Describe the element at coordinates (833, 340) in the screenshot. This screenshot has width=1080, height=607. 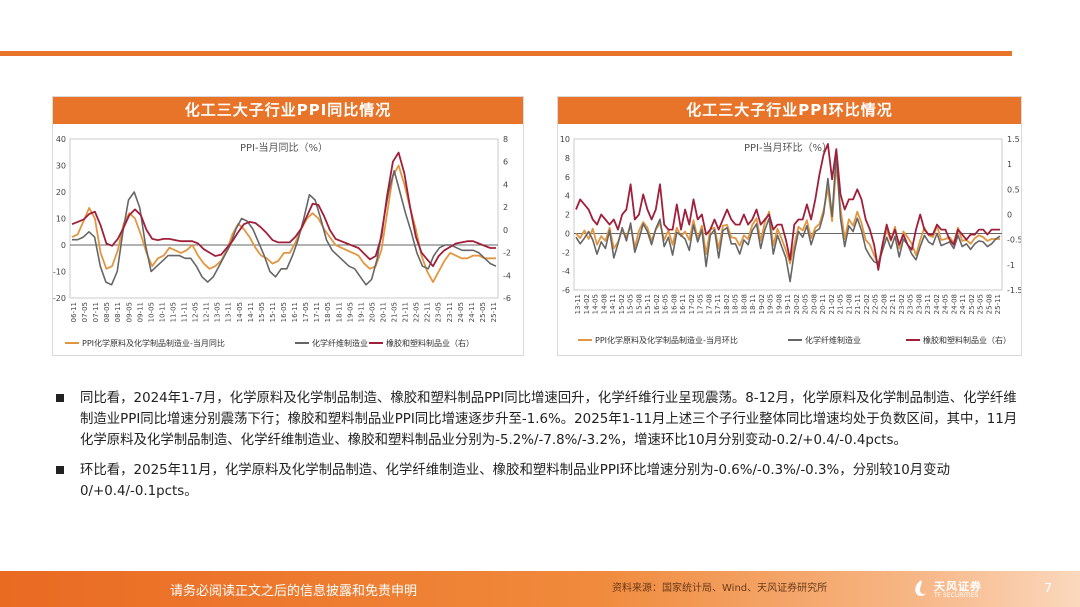
I see `legend-label: 化学纤维制造业` at that location.